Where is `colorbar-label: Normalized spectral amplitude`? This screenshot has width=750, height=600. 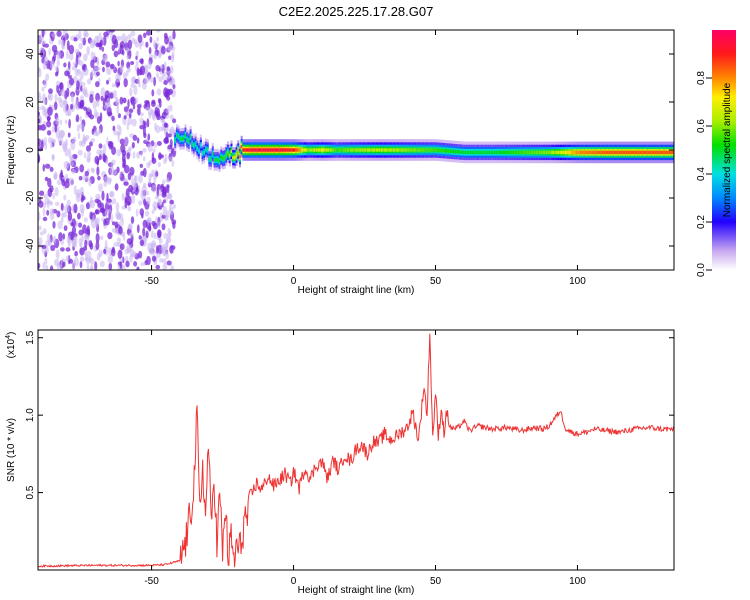
colorbar-label: Normalized spectral amplitude is located at coordinates (727, 149).